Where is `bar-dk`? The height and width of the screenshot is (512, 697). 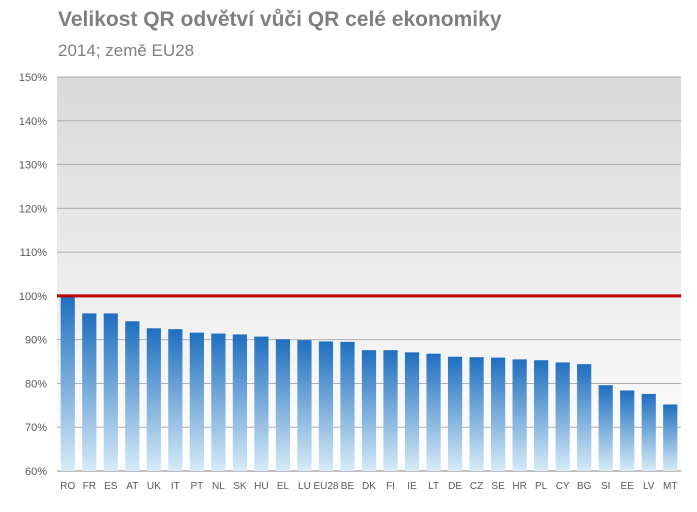 bar-dk is located at coordinates (369, 410).